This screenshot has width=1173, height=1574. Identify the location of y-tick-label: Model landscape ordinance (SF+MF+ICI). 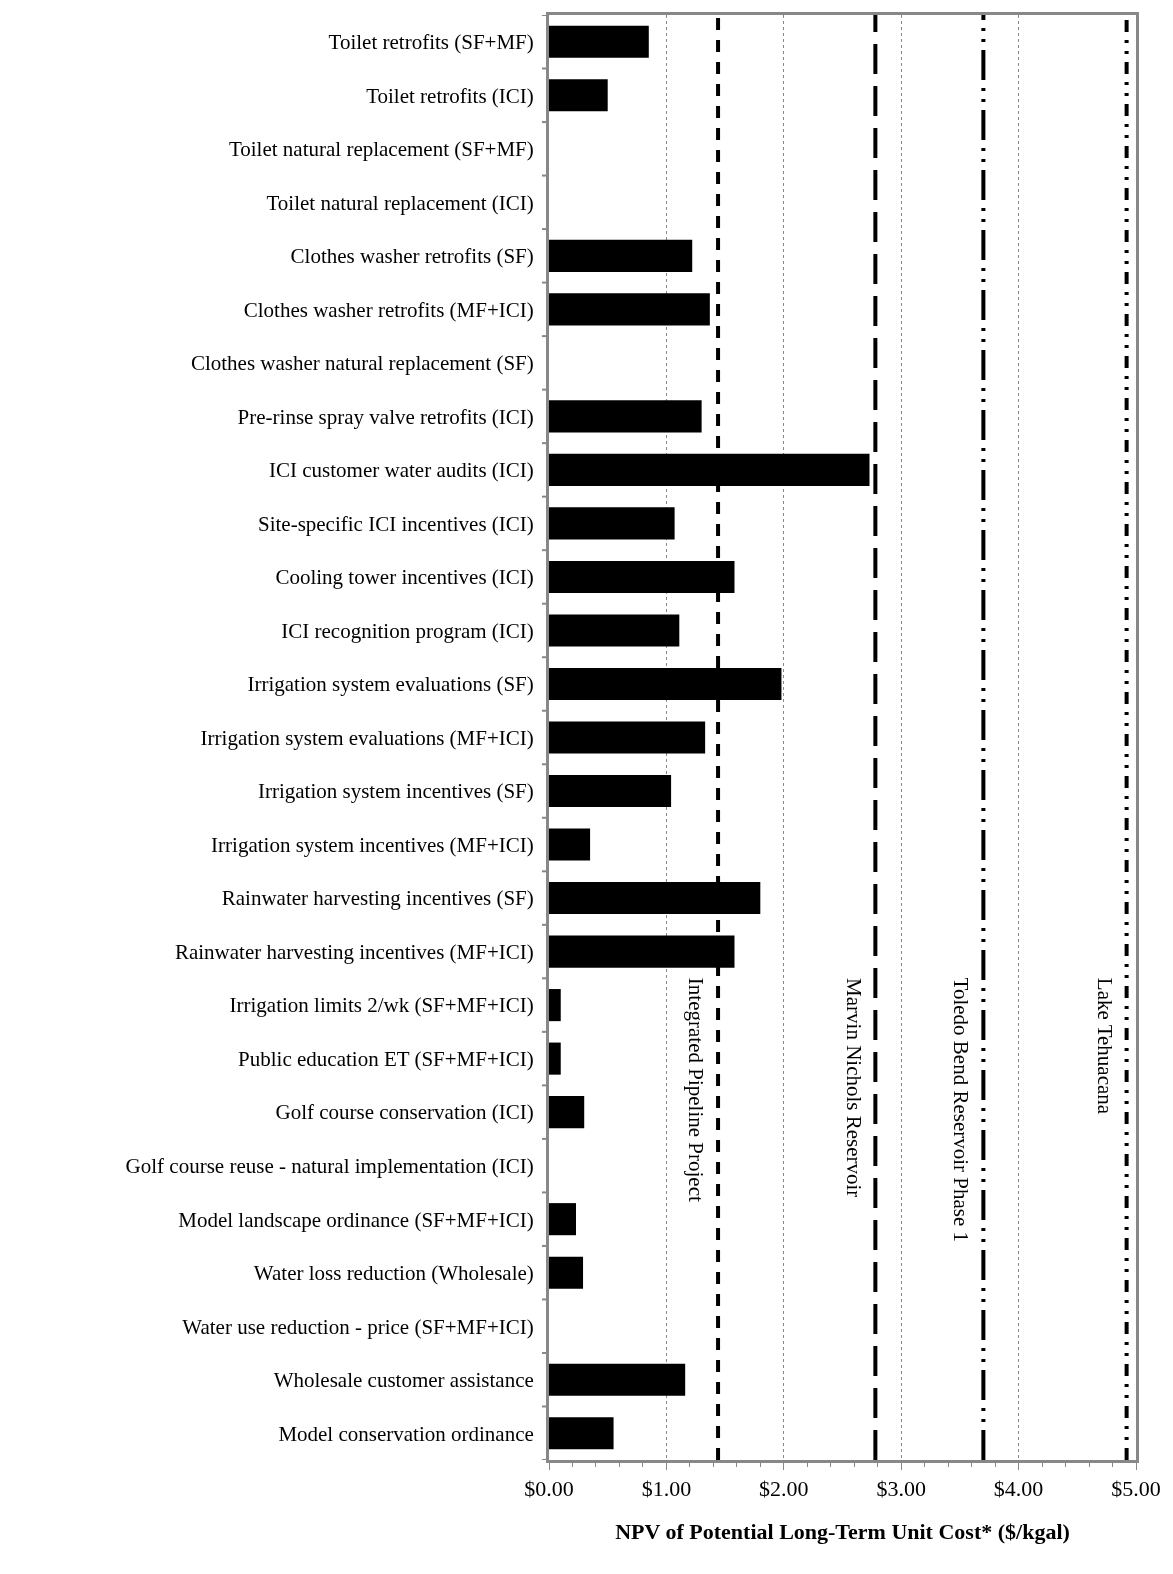
(356, 1219).